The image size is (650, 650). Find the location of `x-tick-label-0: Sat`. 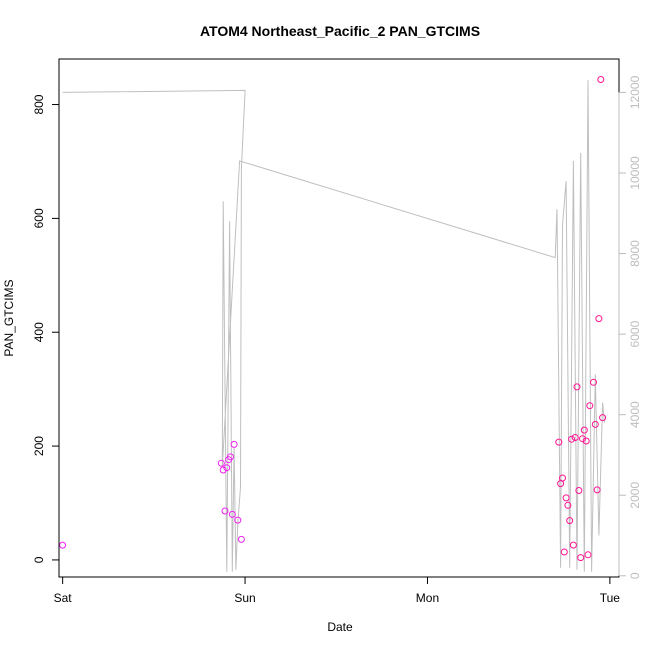

x-tick-label-0: Sat is located at coordinates (63, 598).